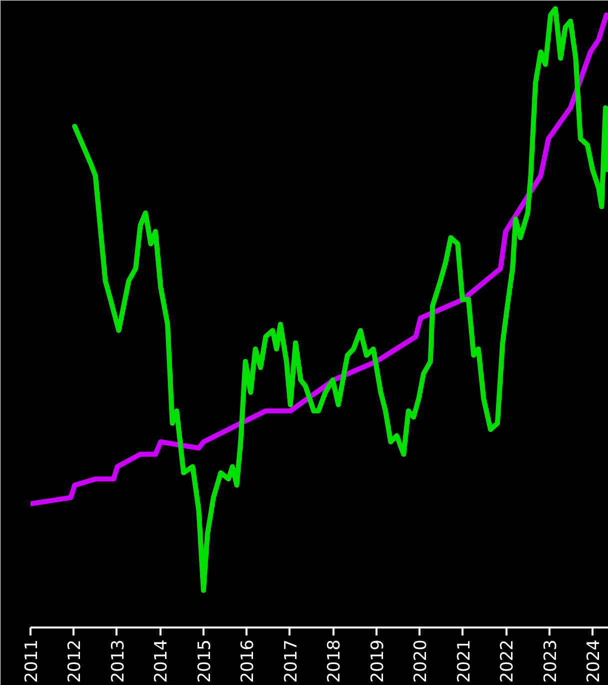 Image resolution: width=608 pixels, height=685 pixels. What do you see at coordinates (118, 661) in the screenshot?
I see `x-tick-label: 2013` at bounding box center [118, 661].